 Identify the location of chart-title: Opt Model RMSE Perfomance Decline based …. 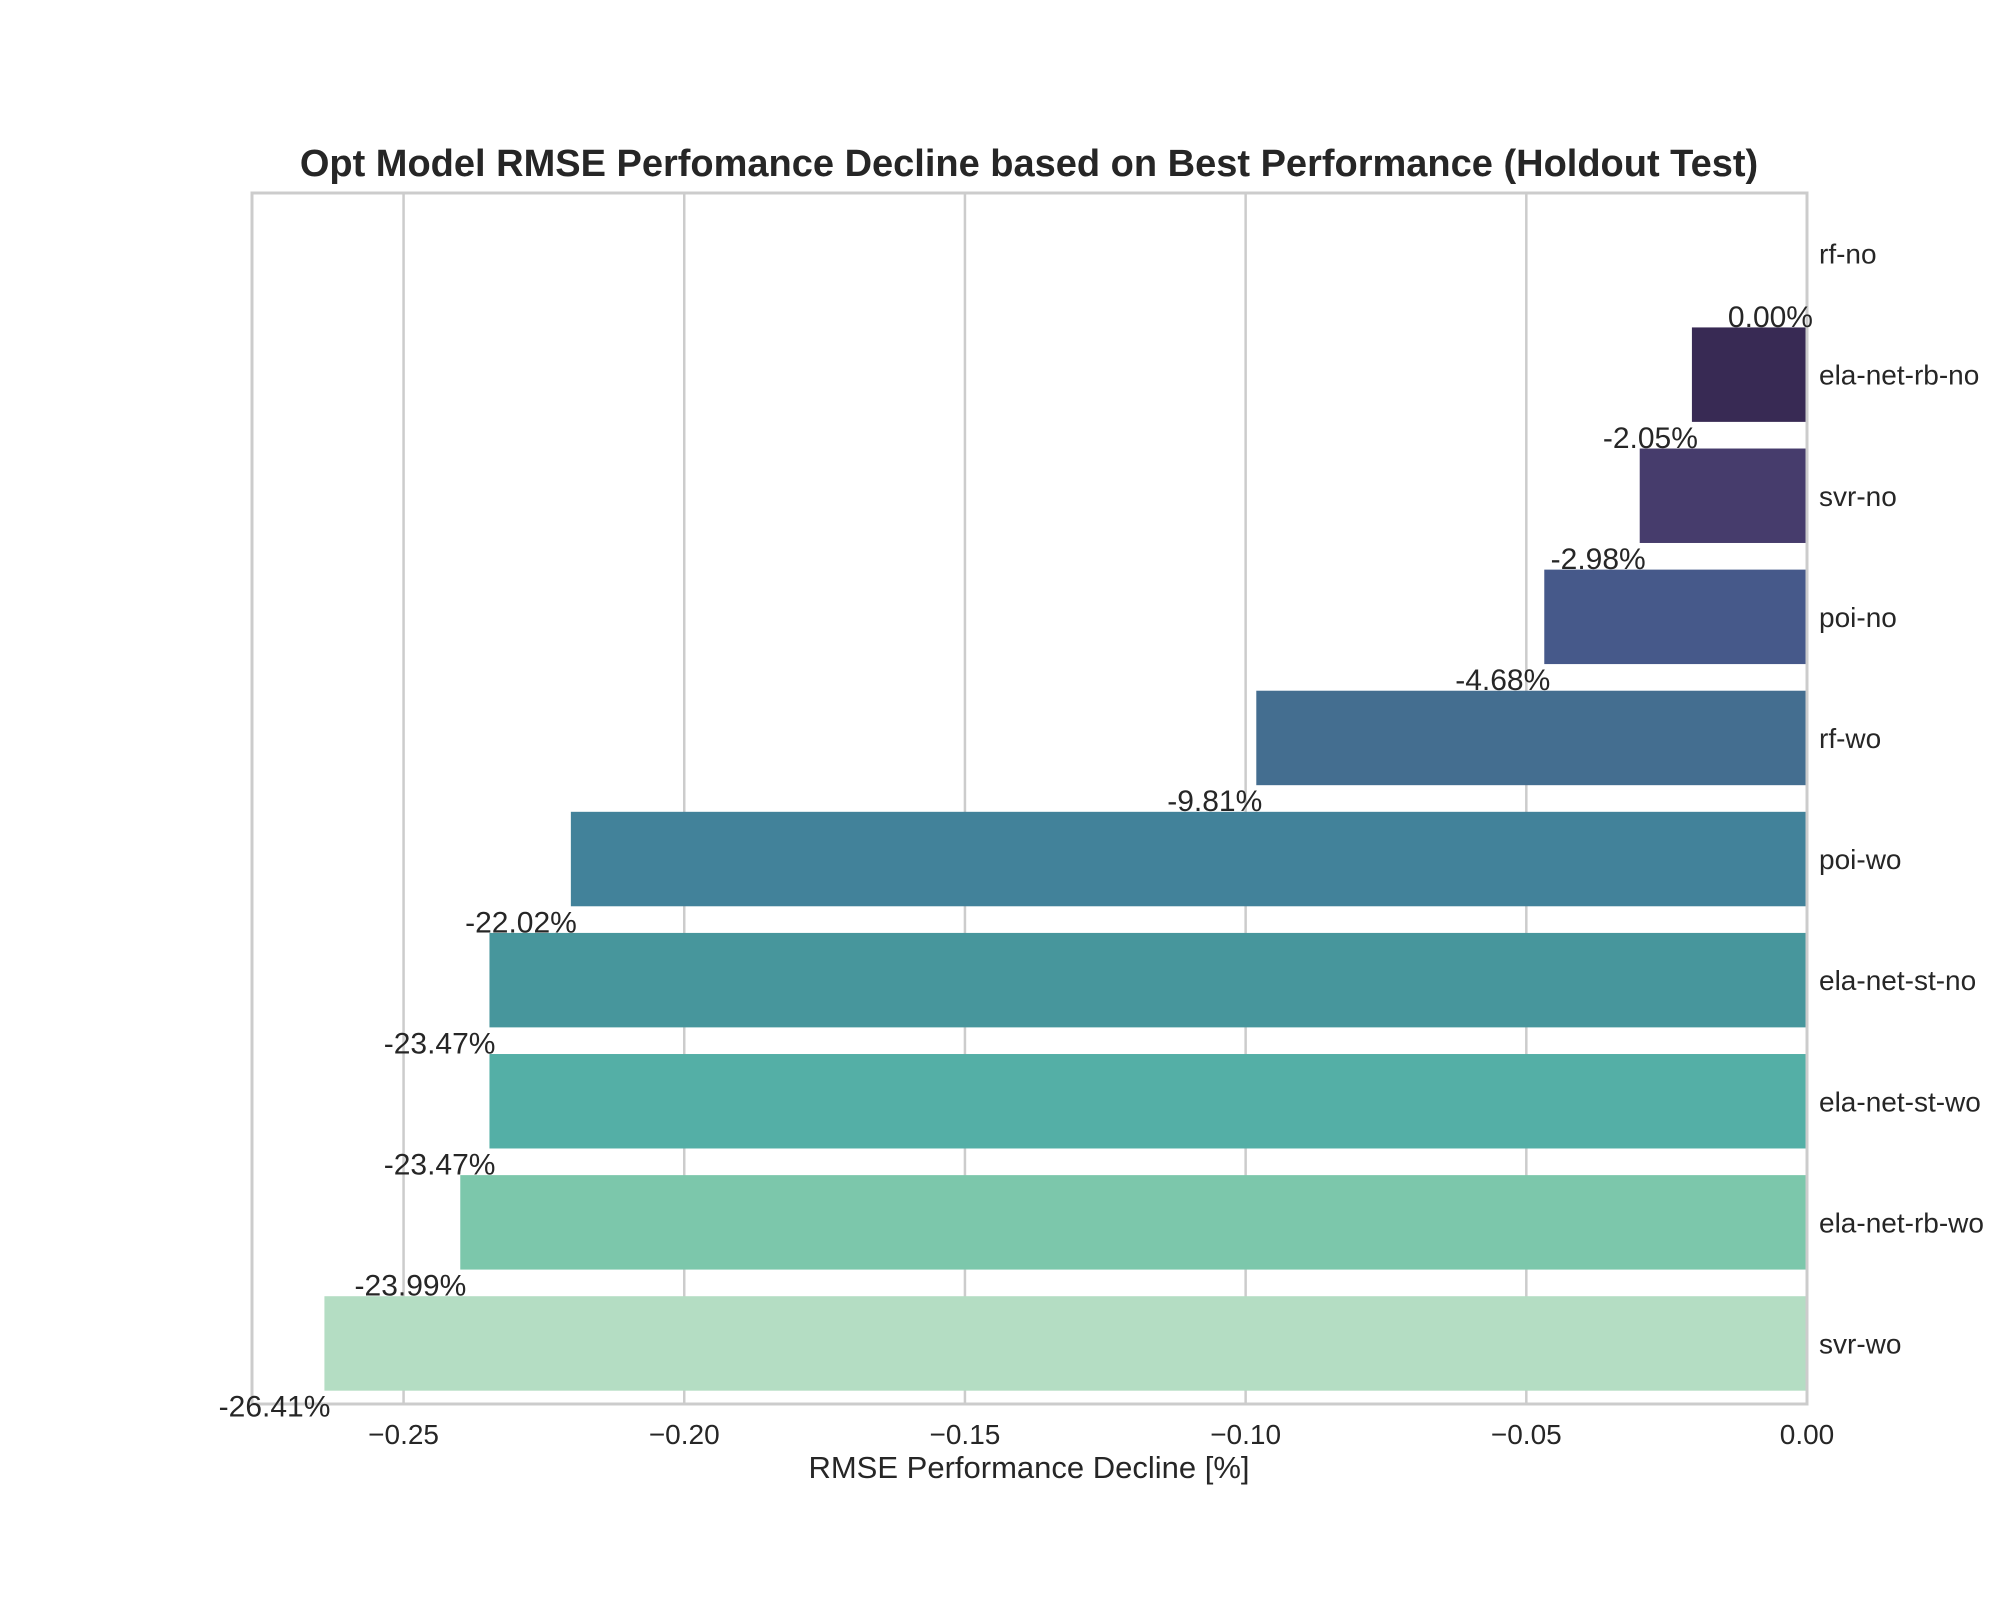
(1029, 164).